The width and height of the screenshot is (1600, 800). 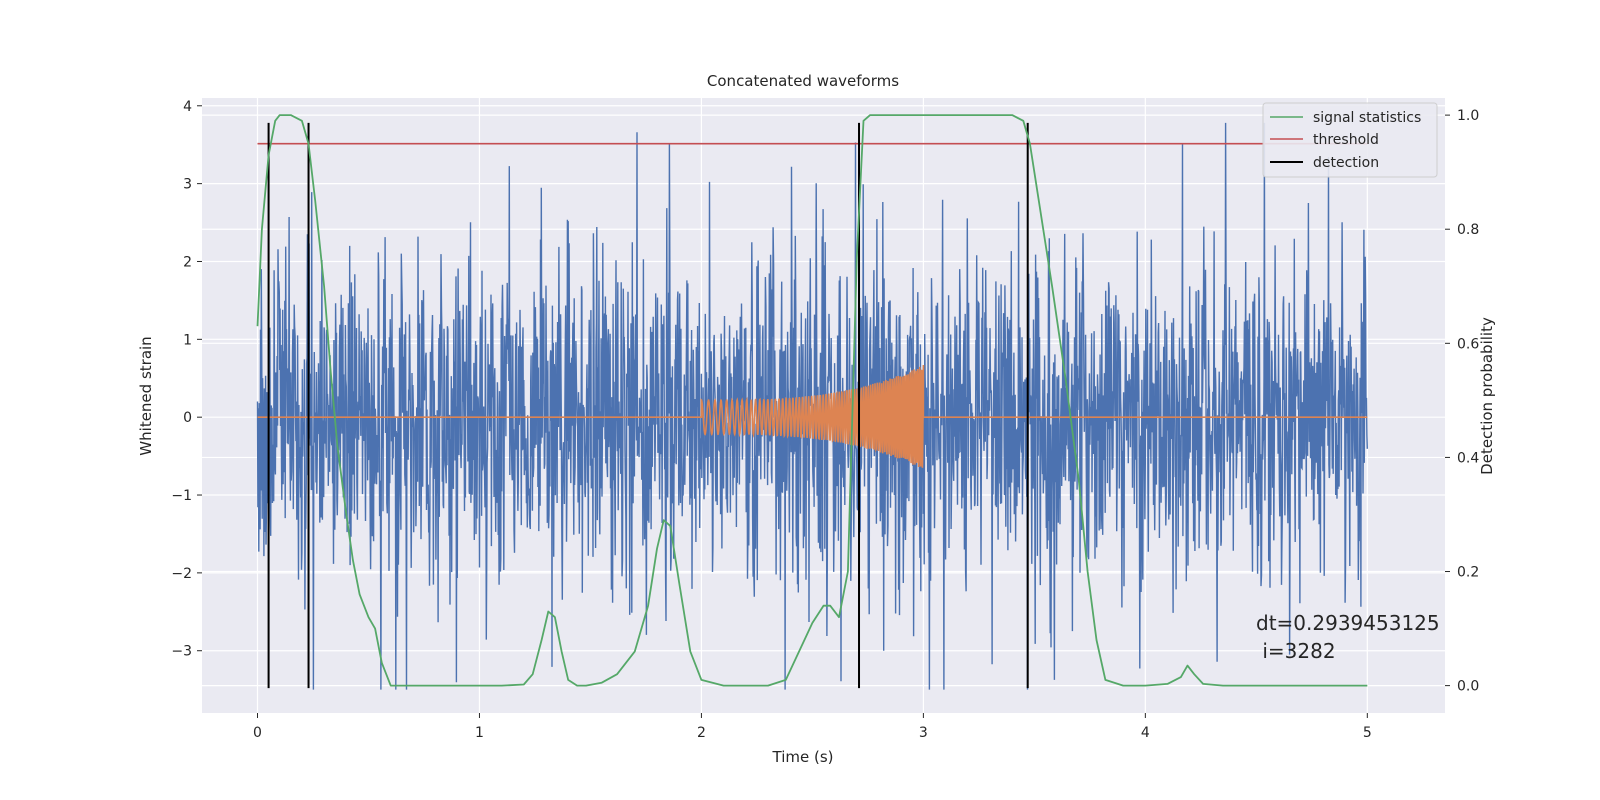 What do you see at coordinates (187, 107) in the screenshot?
I see `y-tick-label: 4` at bounding box center [187, 107].